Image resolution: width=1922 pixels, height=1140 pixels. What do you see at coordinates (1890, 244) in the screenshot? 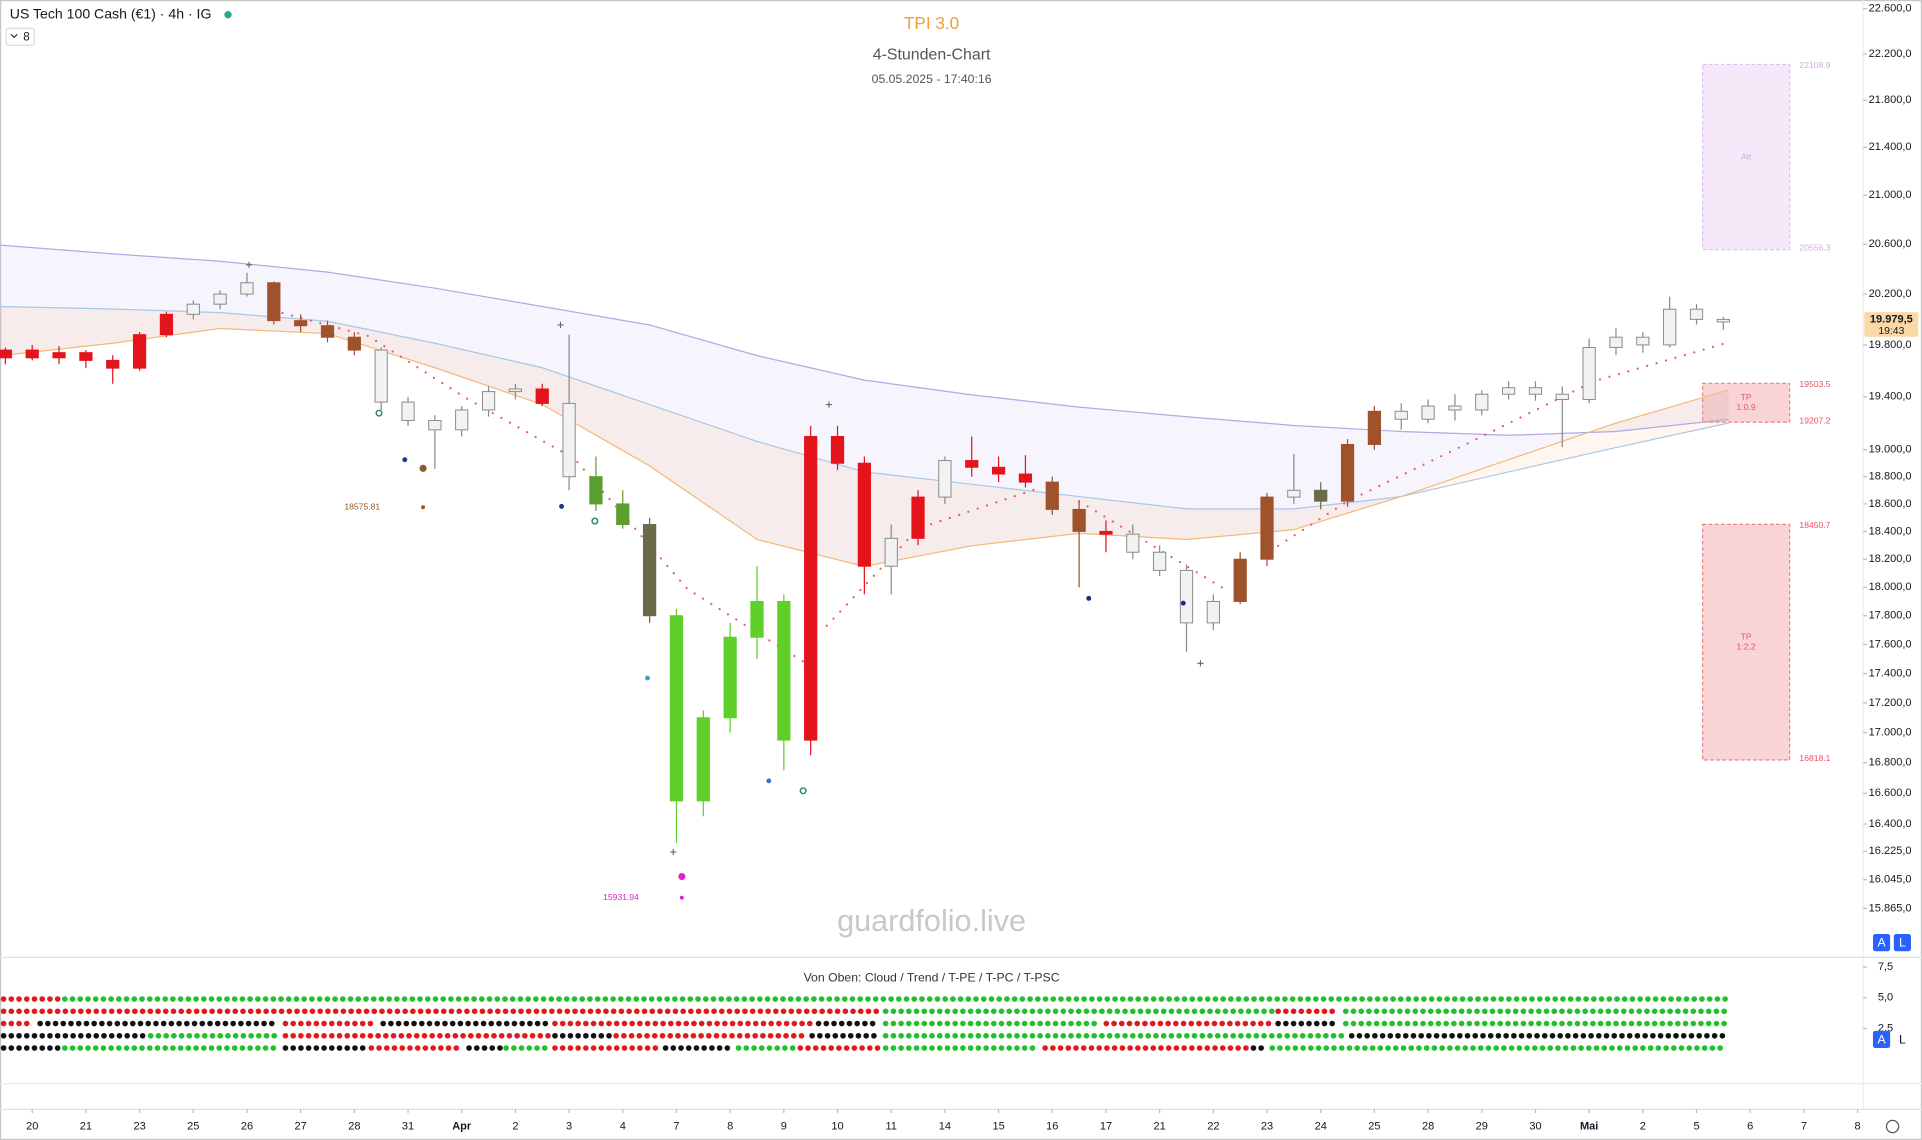
I see `y-tick-label: 20.600,0` at bounding box center [1890, 244].